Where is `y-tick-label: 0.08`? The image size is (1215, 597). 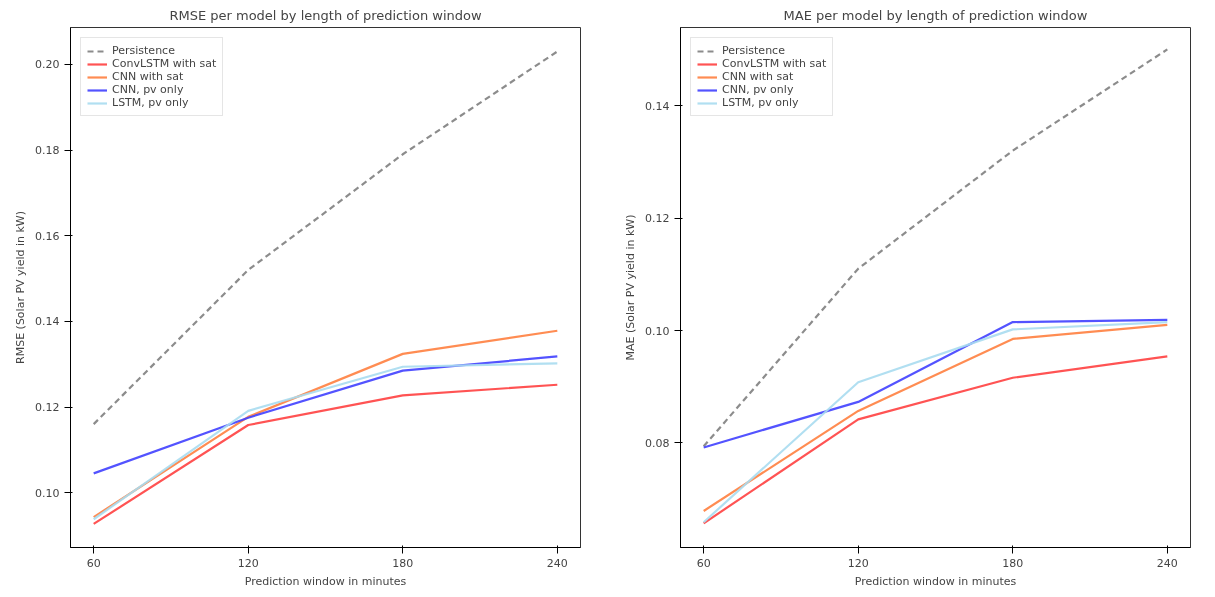 y-tick-label: 0.08 is located at coordinates (657, 443).